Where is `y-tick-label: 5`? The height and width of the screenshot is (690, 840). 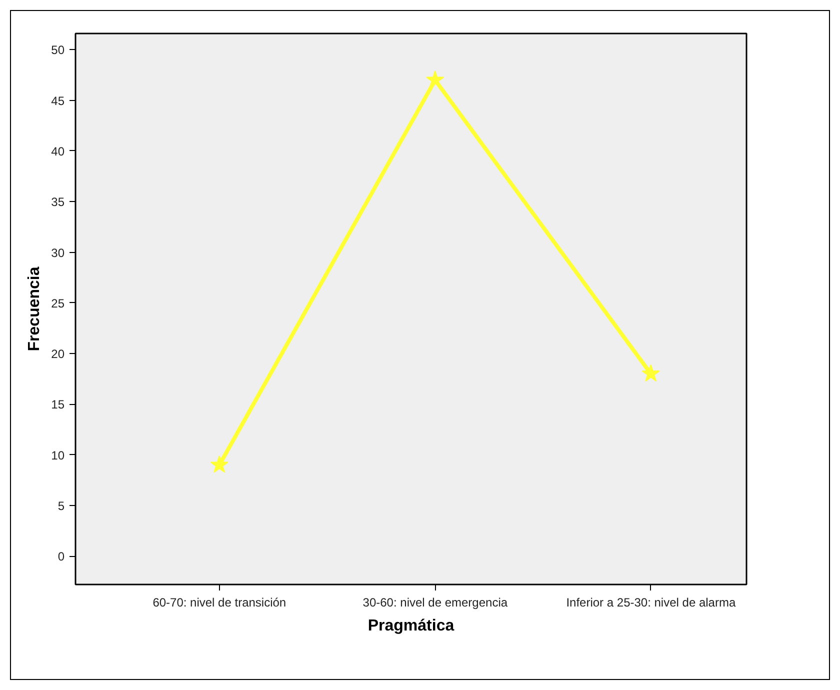 y-tick-label: 5 is located at coordinates (61, 505).